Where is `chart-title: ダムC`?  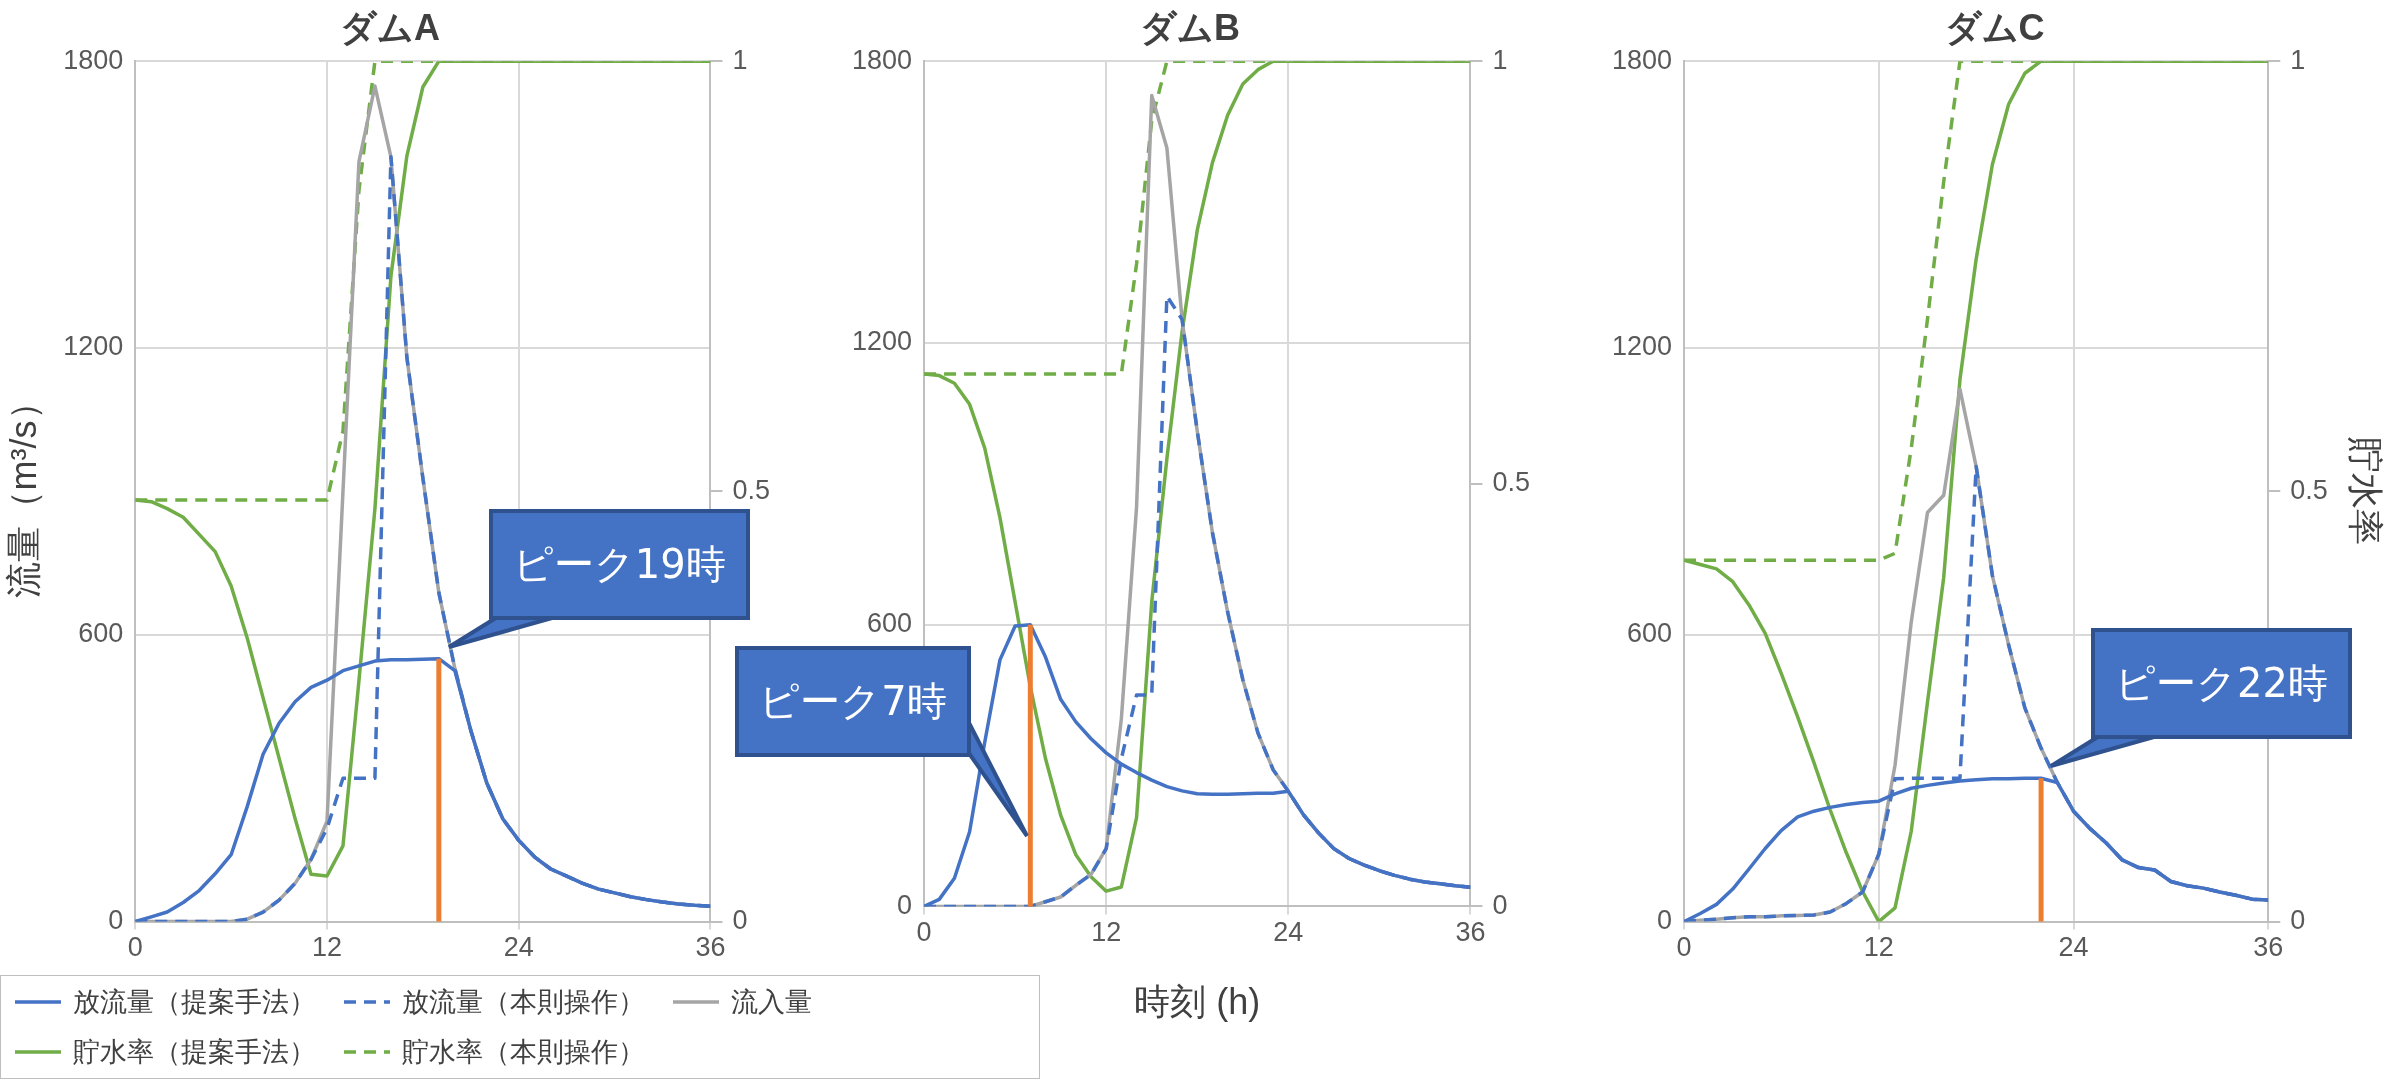 chart-title: ダムC is located at coordinates (1994, 27).